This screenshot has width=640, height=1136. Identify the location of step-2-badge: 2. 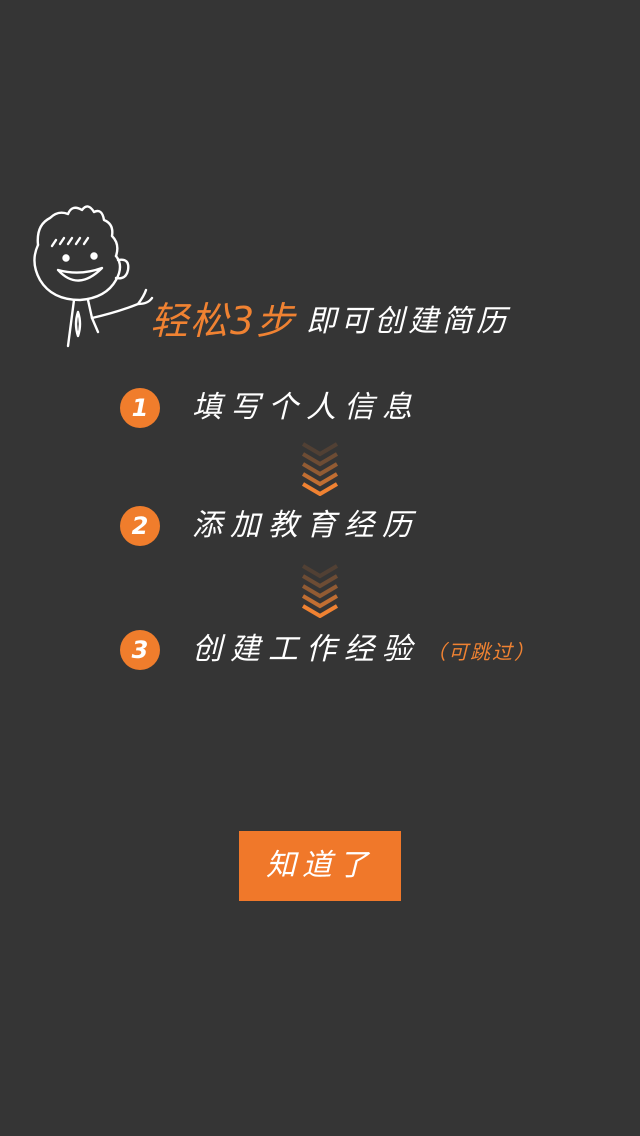
(140, 526).